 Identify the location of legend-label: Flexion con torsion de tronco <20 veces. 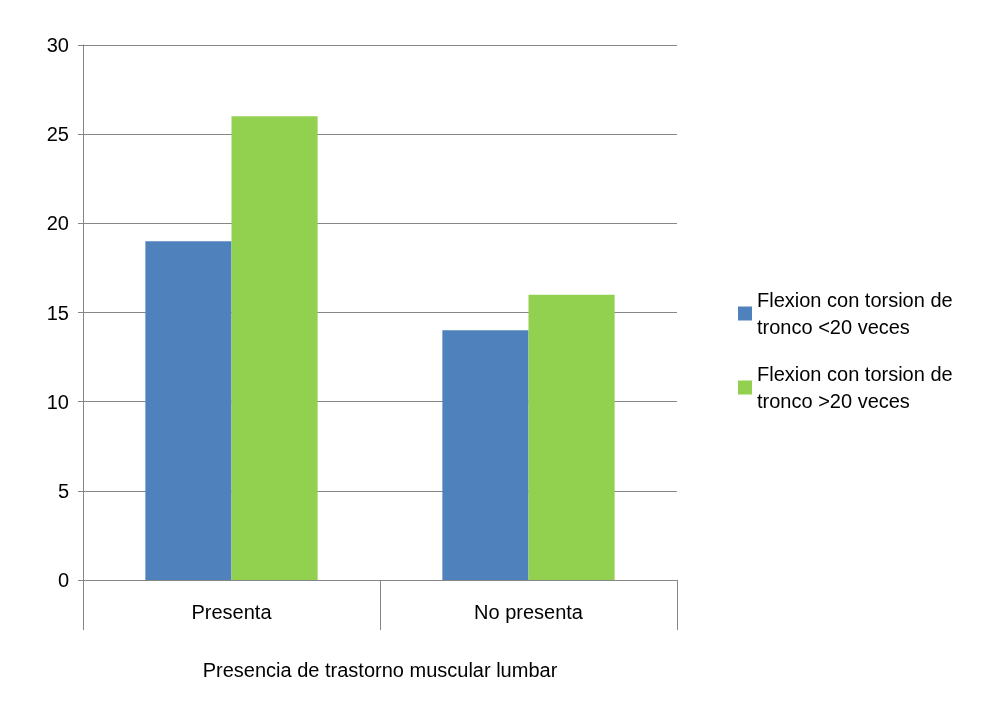
(858, 313).